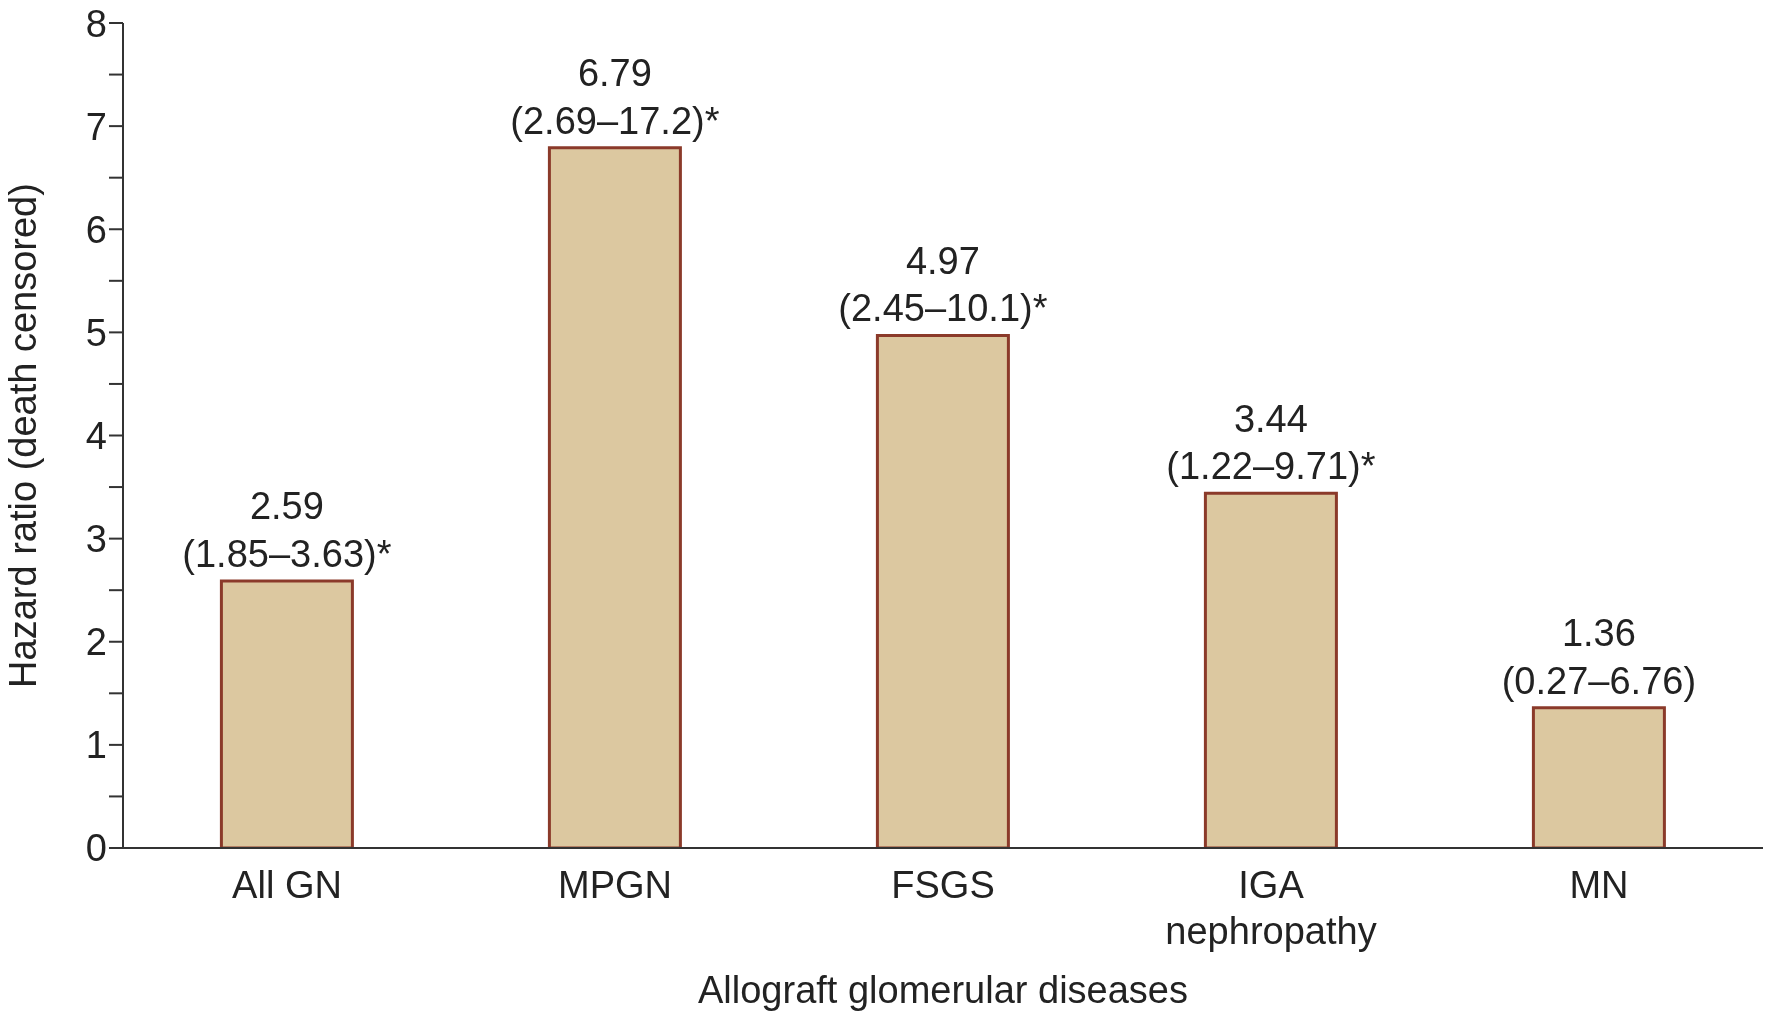 This screenshot has height=1029, width=1785. Describe the element at coordinates (615, 885) in the screenshot. I see `x-tick-label: MPGN` at that location.